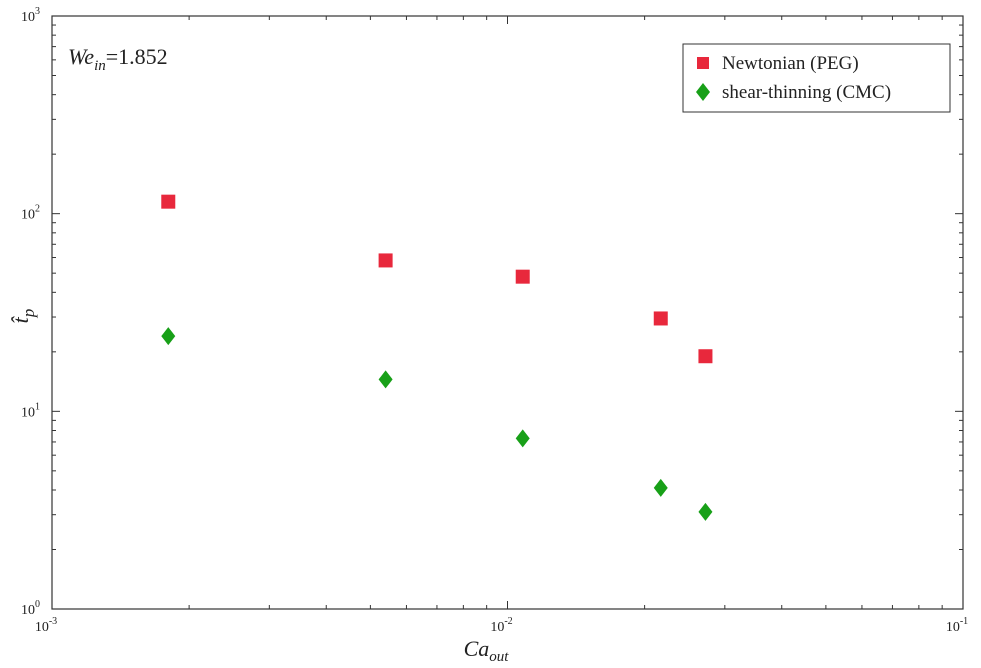 The width and height of the screenshot is (981, 668). What do you see at coordinates (499, 657) in the screenshot?
I see `x-axis-label-sub: out` at bounding box center [499, 657].